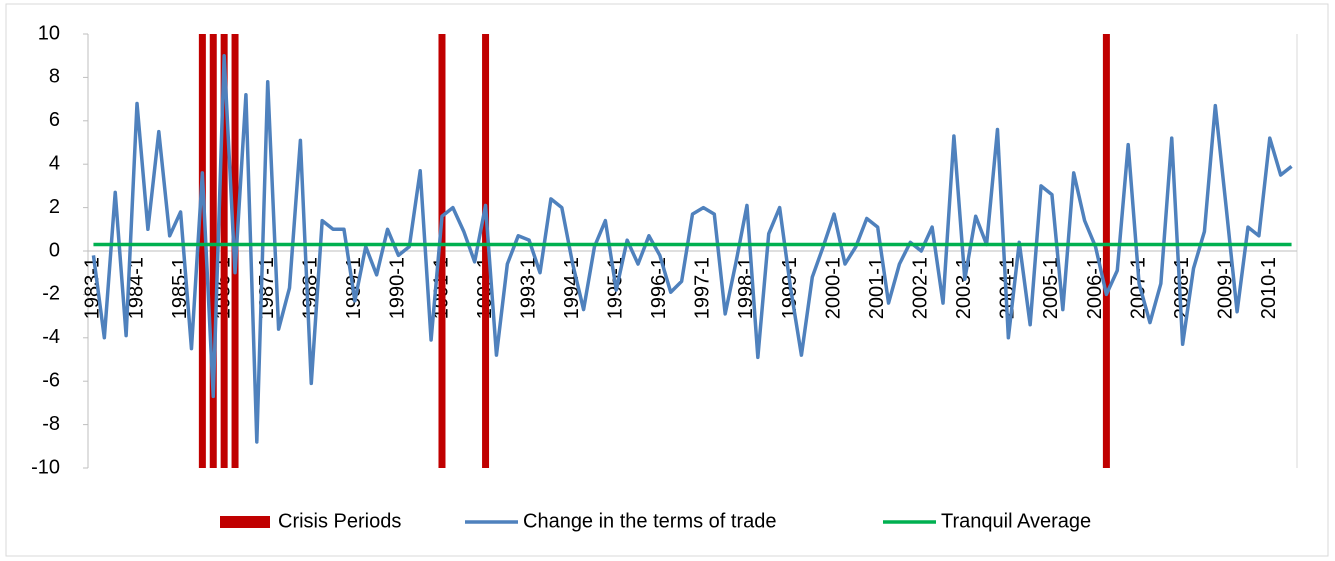  I want to click on y-tick-label: -8, so click(51, 424).